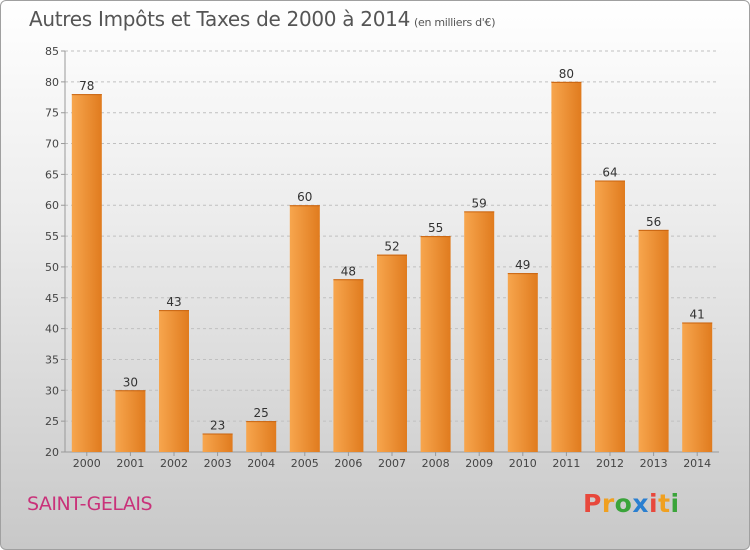 The height and width of the screenshot is (550, 750). I want to click on value-label: 80, so click(566, 74).